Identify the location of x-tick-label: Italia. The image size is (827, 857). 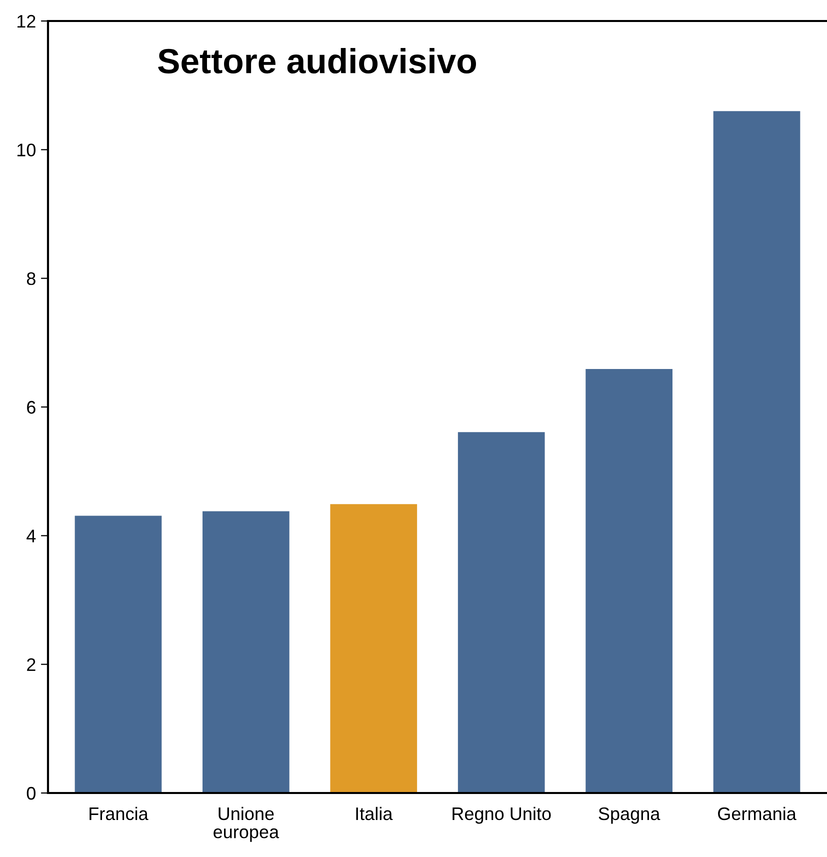
(374, 813).